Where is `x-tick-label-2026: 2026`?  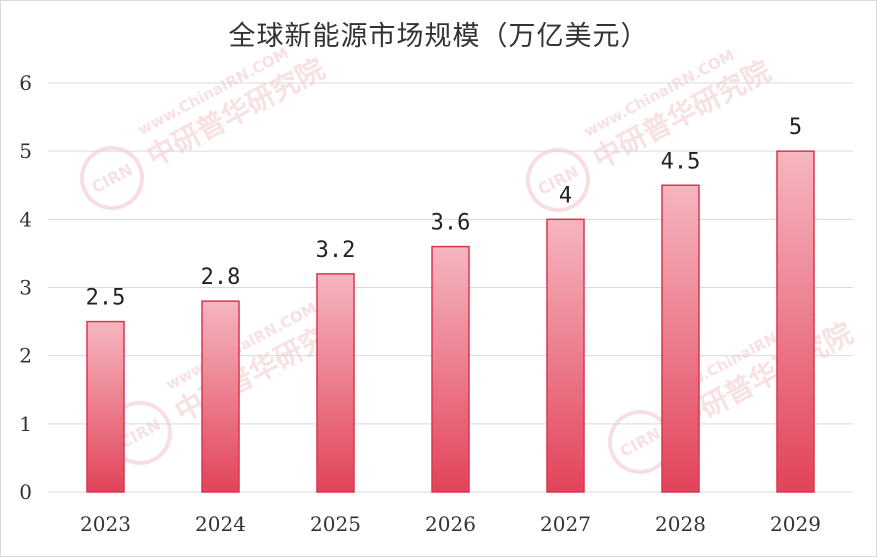 x-tick-label-2026: 2026 is located at coordinates (450, 524).